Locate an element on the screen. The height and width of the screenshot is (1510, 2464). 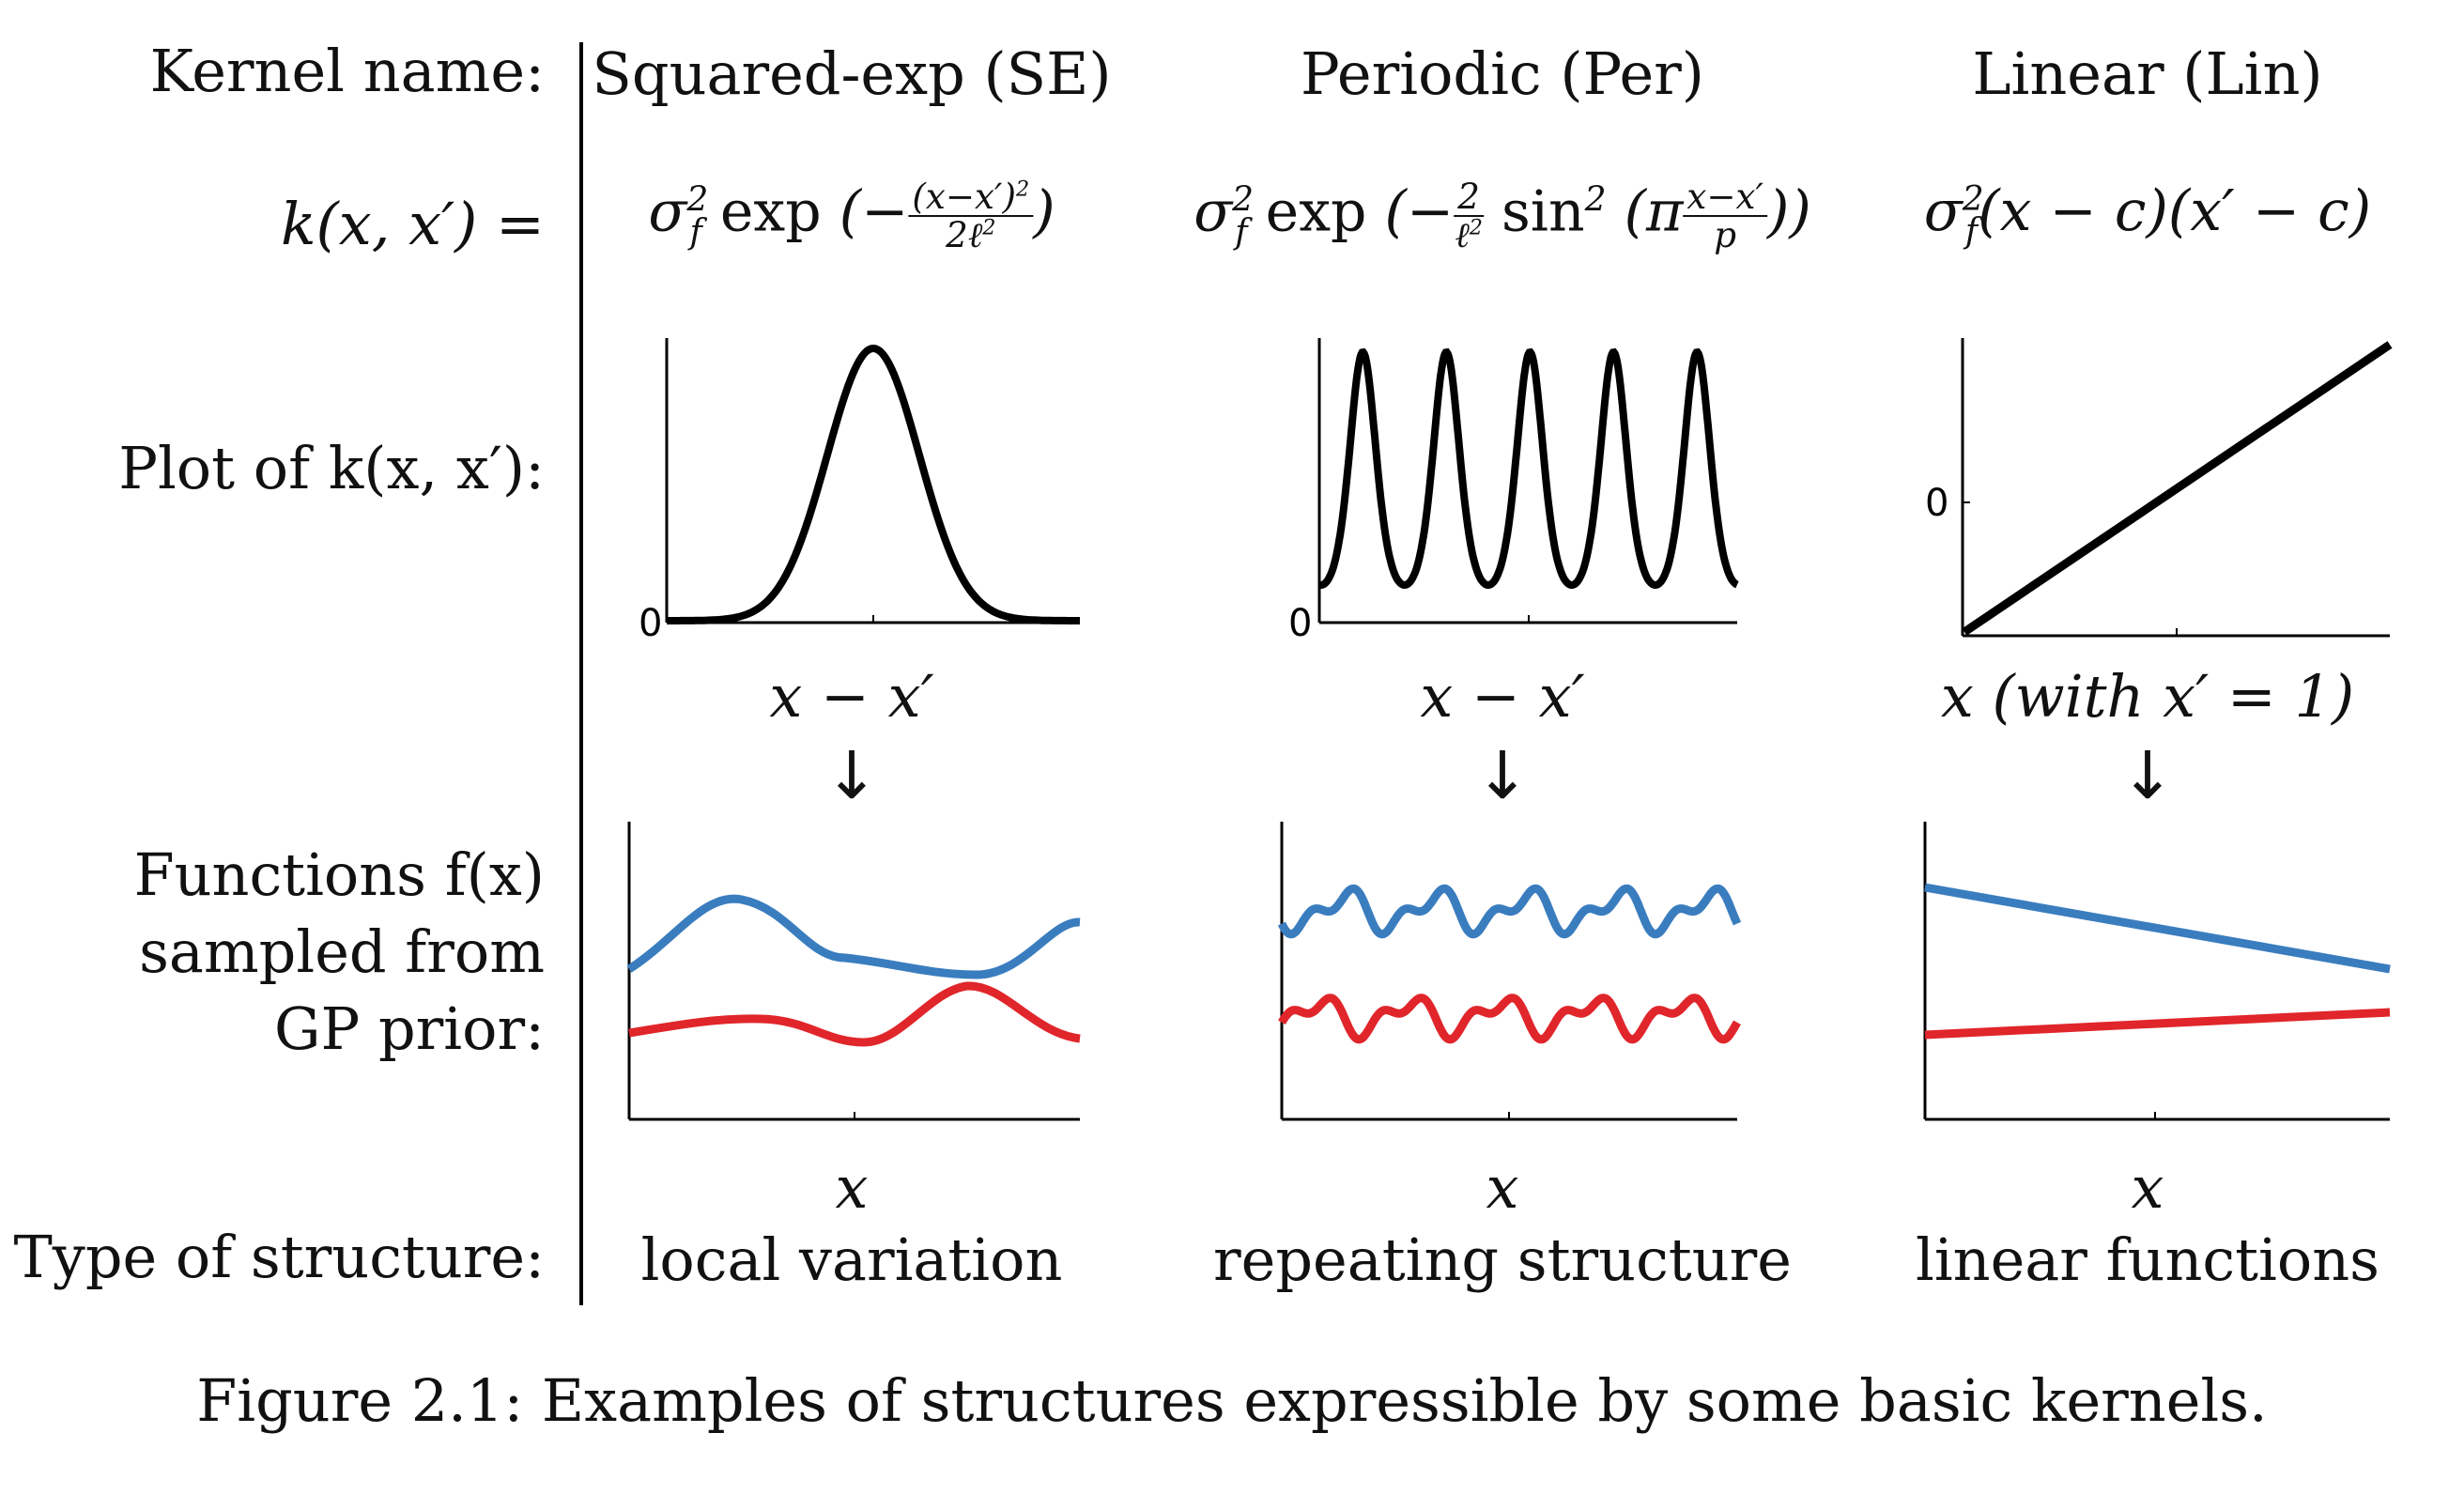
per-sample-blue is located at coordinates (1509, 911).